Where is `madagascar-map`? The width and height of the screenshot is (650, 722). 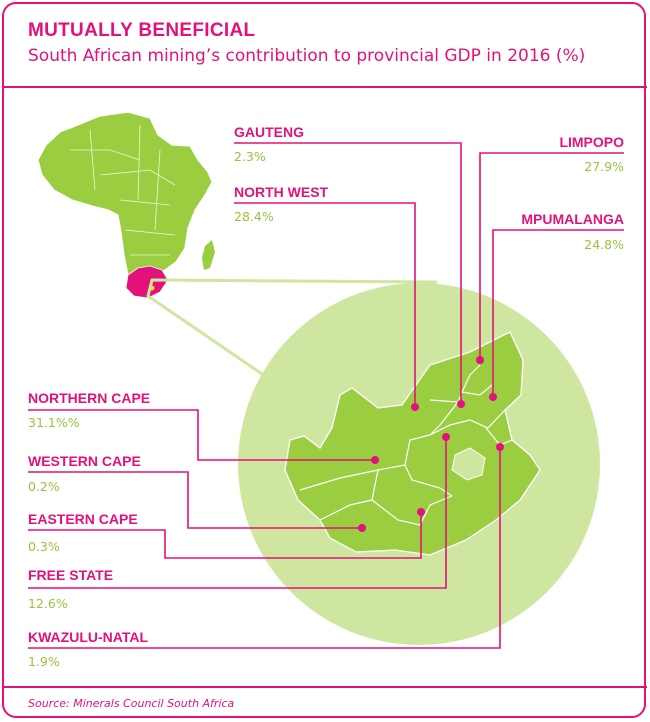
madagascar-map is located at coordinates (208, 255).